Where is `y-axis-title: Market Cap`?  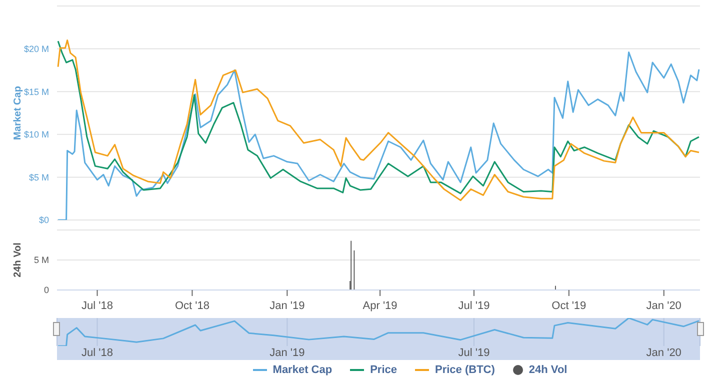 y-axis-title: Market Cap is located at coordinates (18, 113).